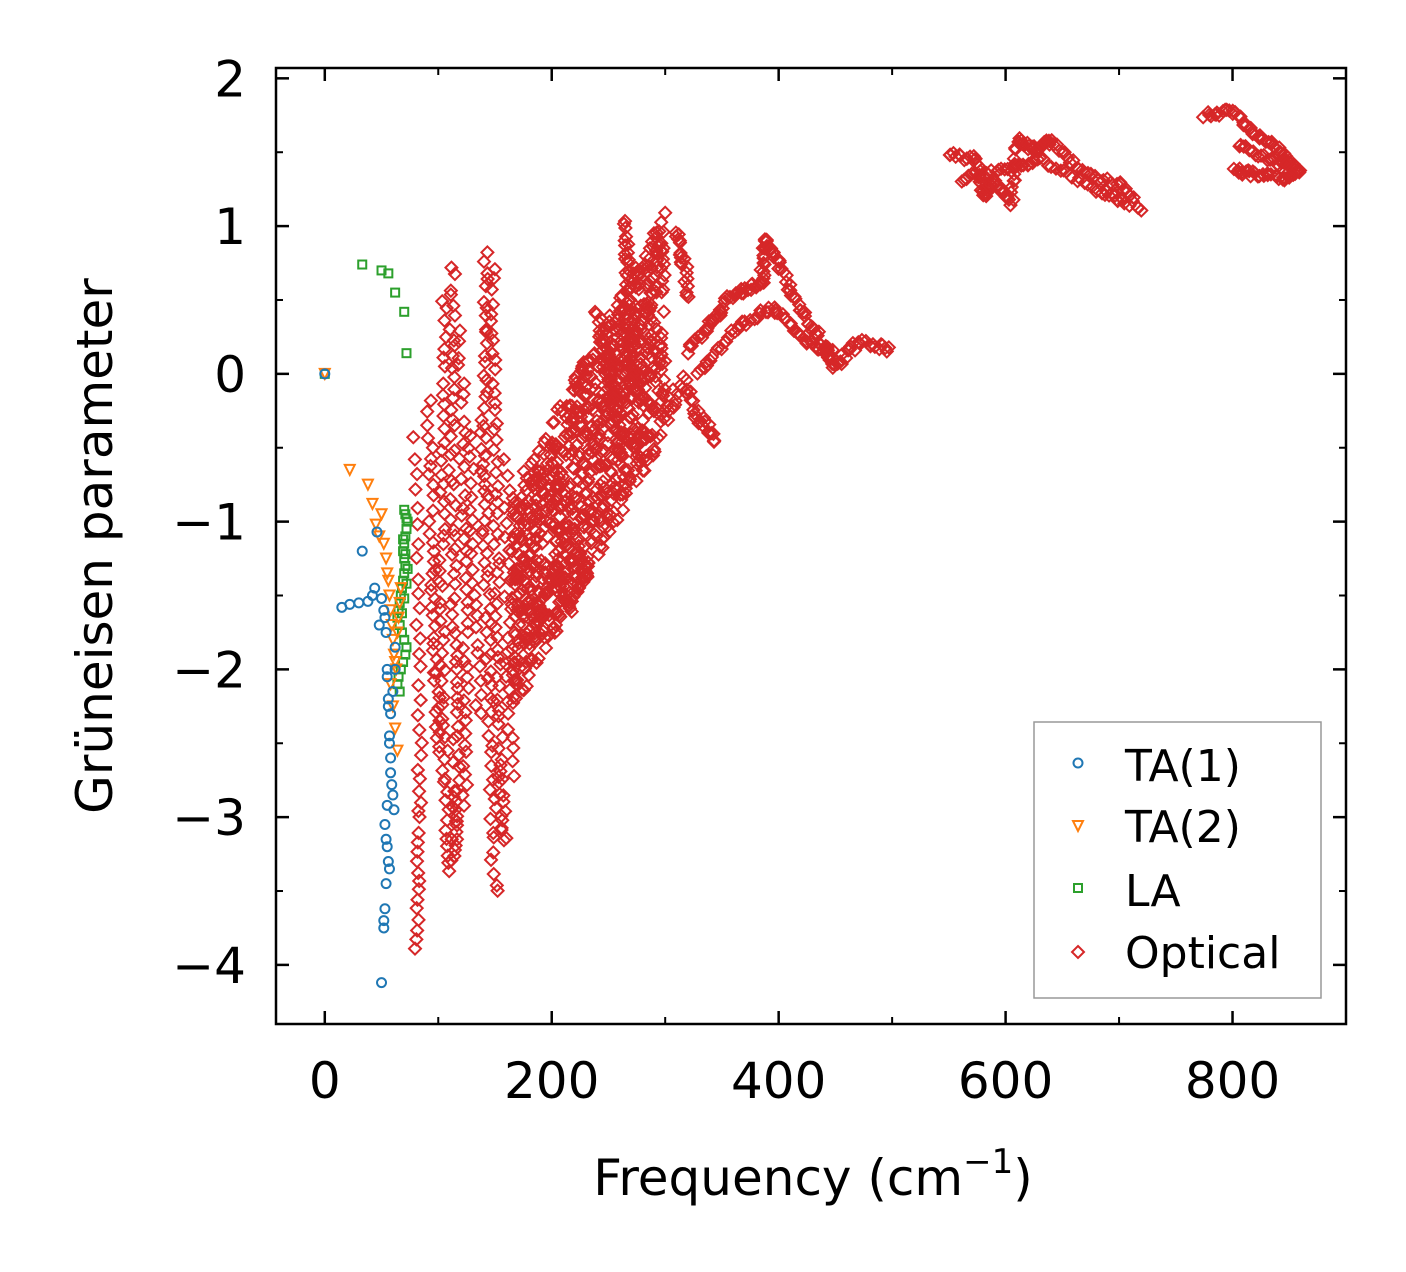 The height and width of the screenshot is (1272, 1406). I want to click on x-axis-label-superscript: −1, so click(988, 1162).